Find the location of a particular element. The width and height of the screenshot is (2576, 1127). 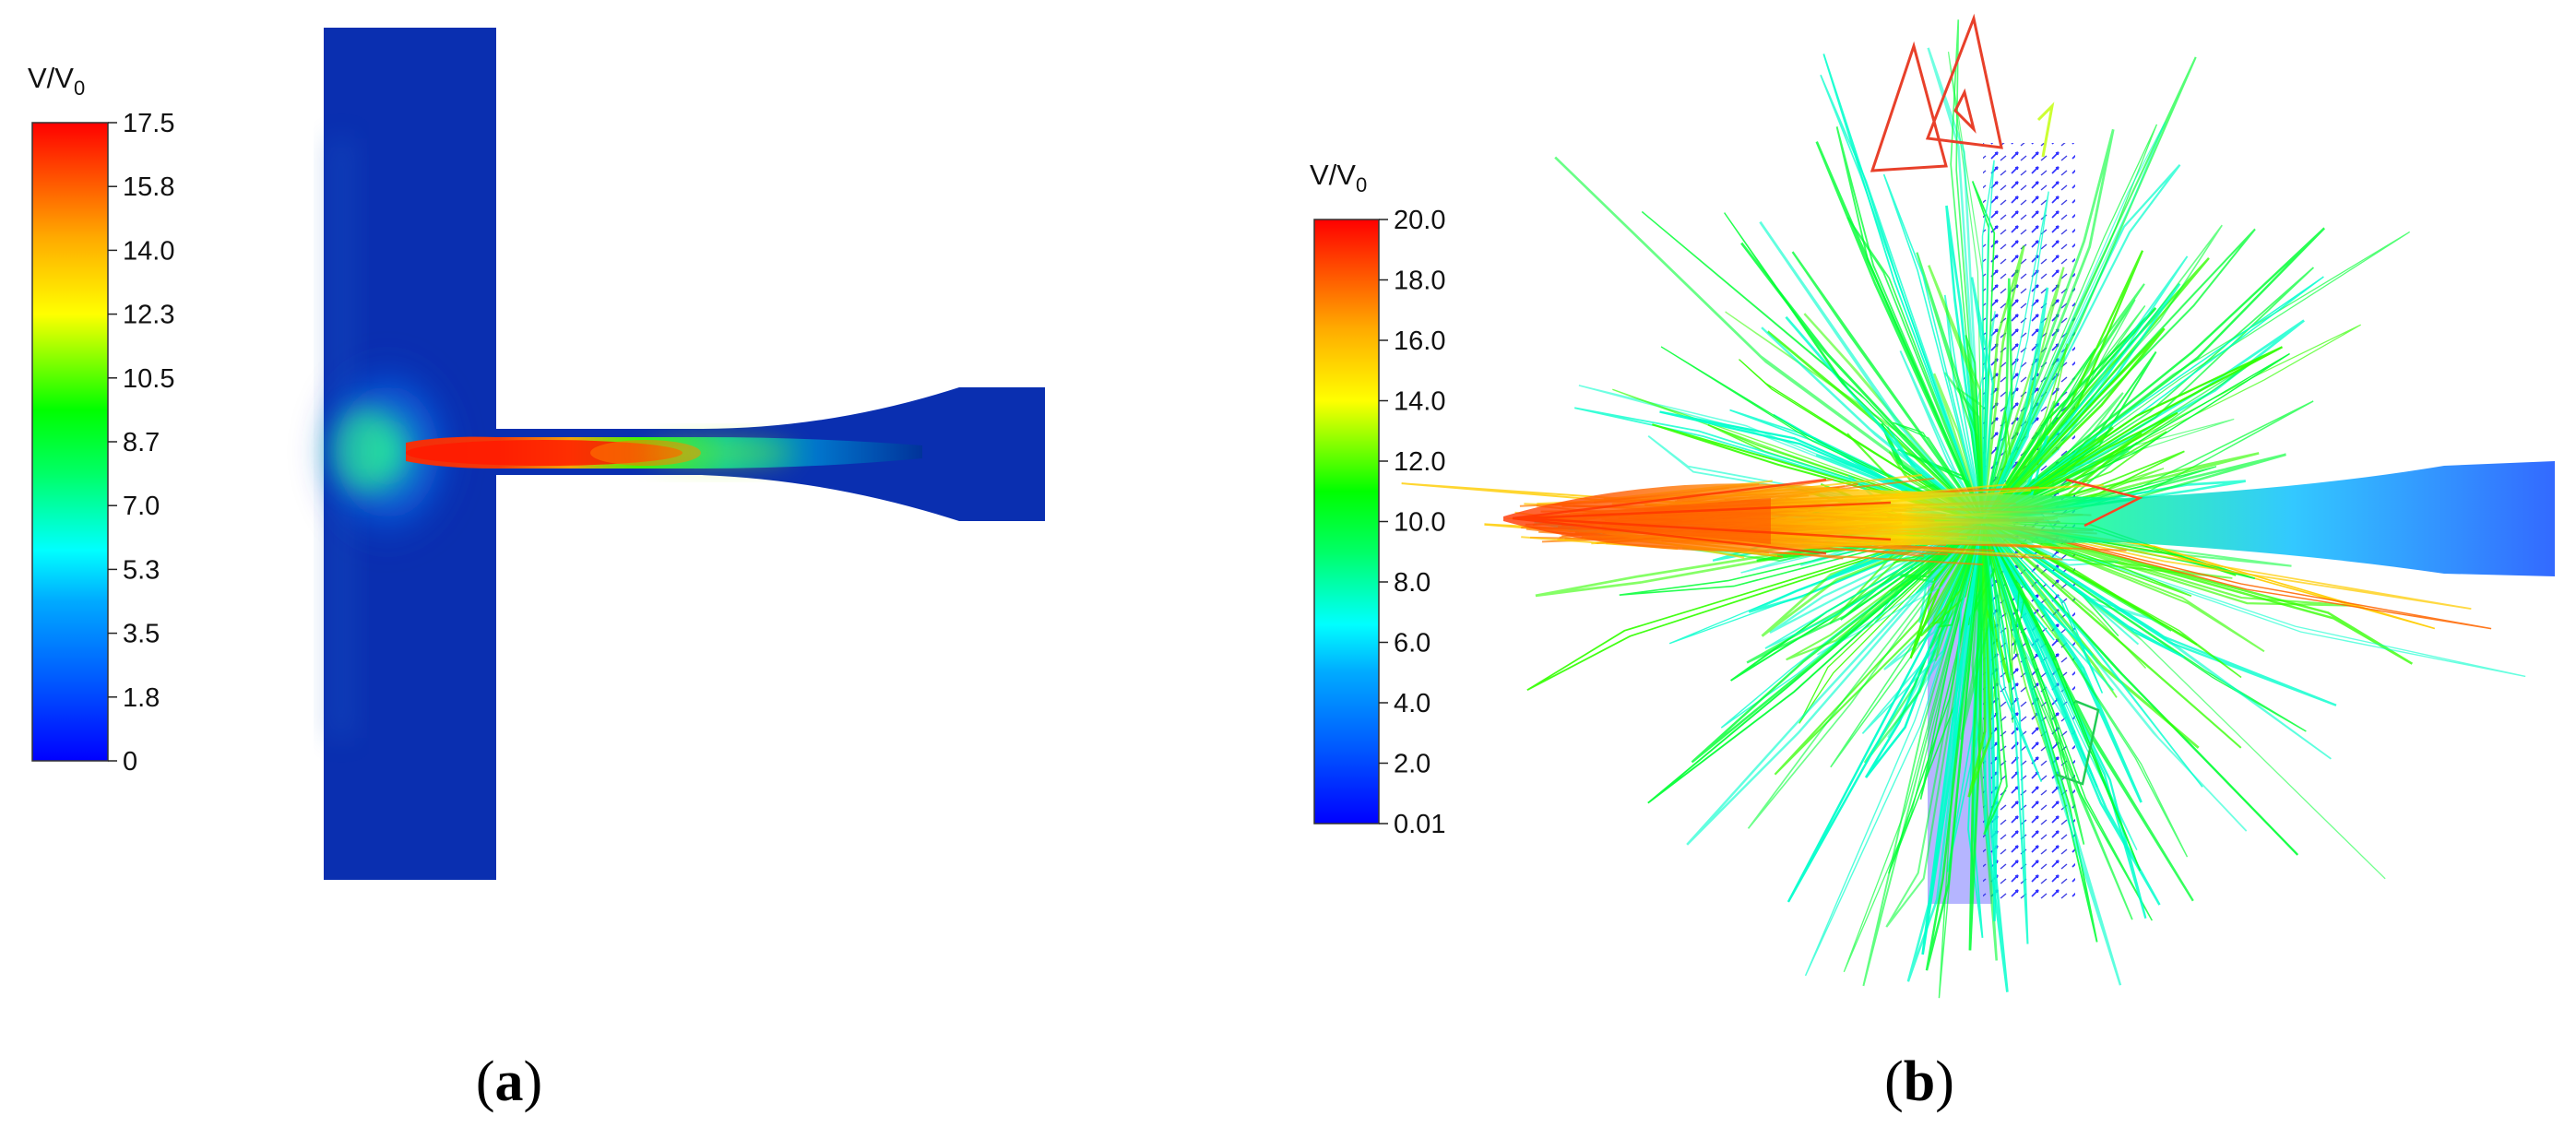

colorbar-b-gradient is located at coordinates (1346, 521).